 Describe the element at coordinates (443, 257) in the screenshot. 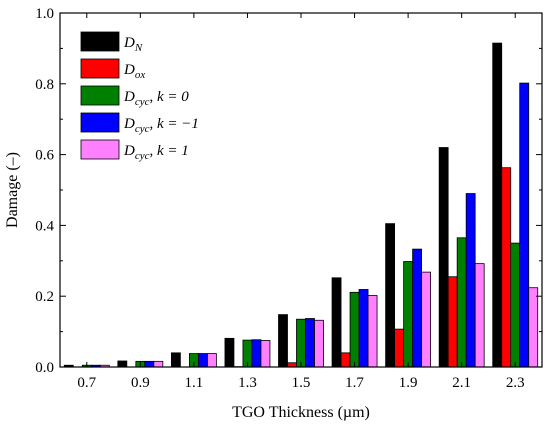

I see `bar-d-n-2.1` at that location.